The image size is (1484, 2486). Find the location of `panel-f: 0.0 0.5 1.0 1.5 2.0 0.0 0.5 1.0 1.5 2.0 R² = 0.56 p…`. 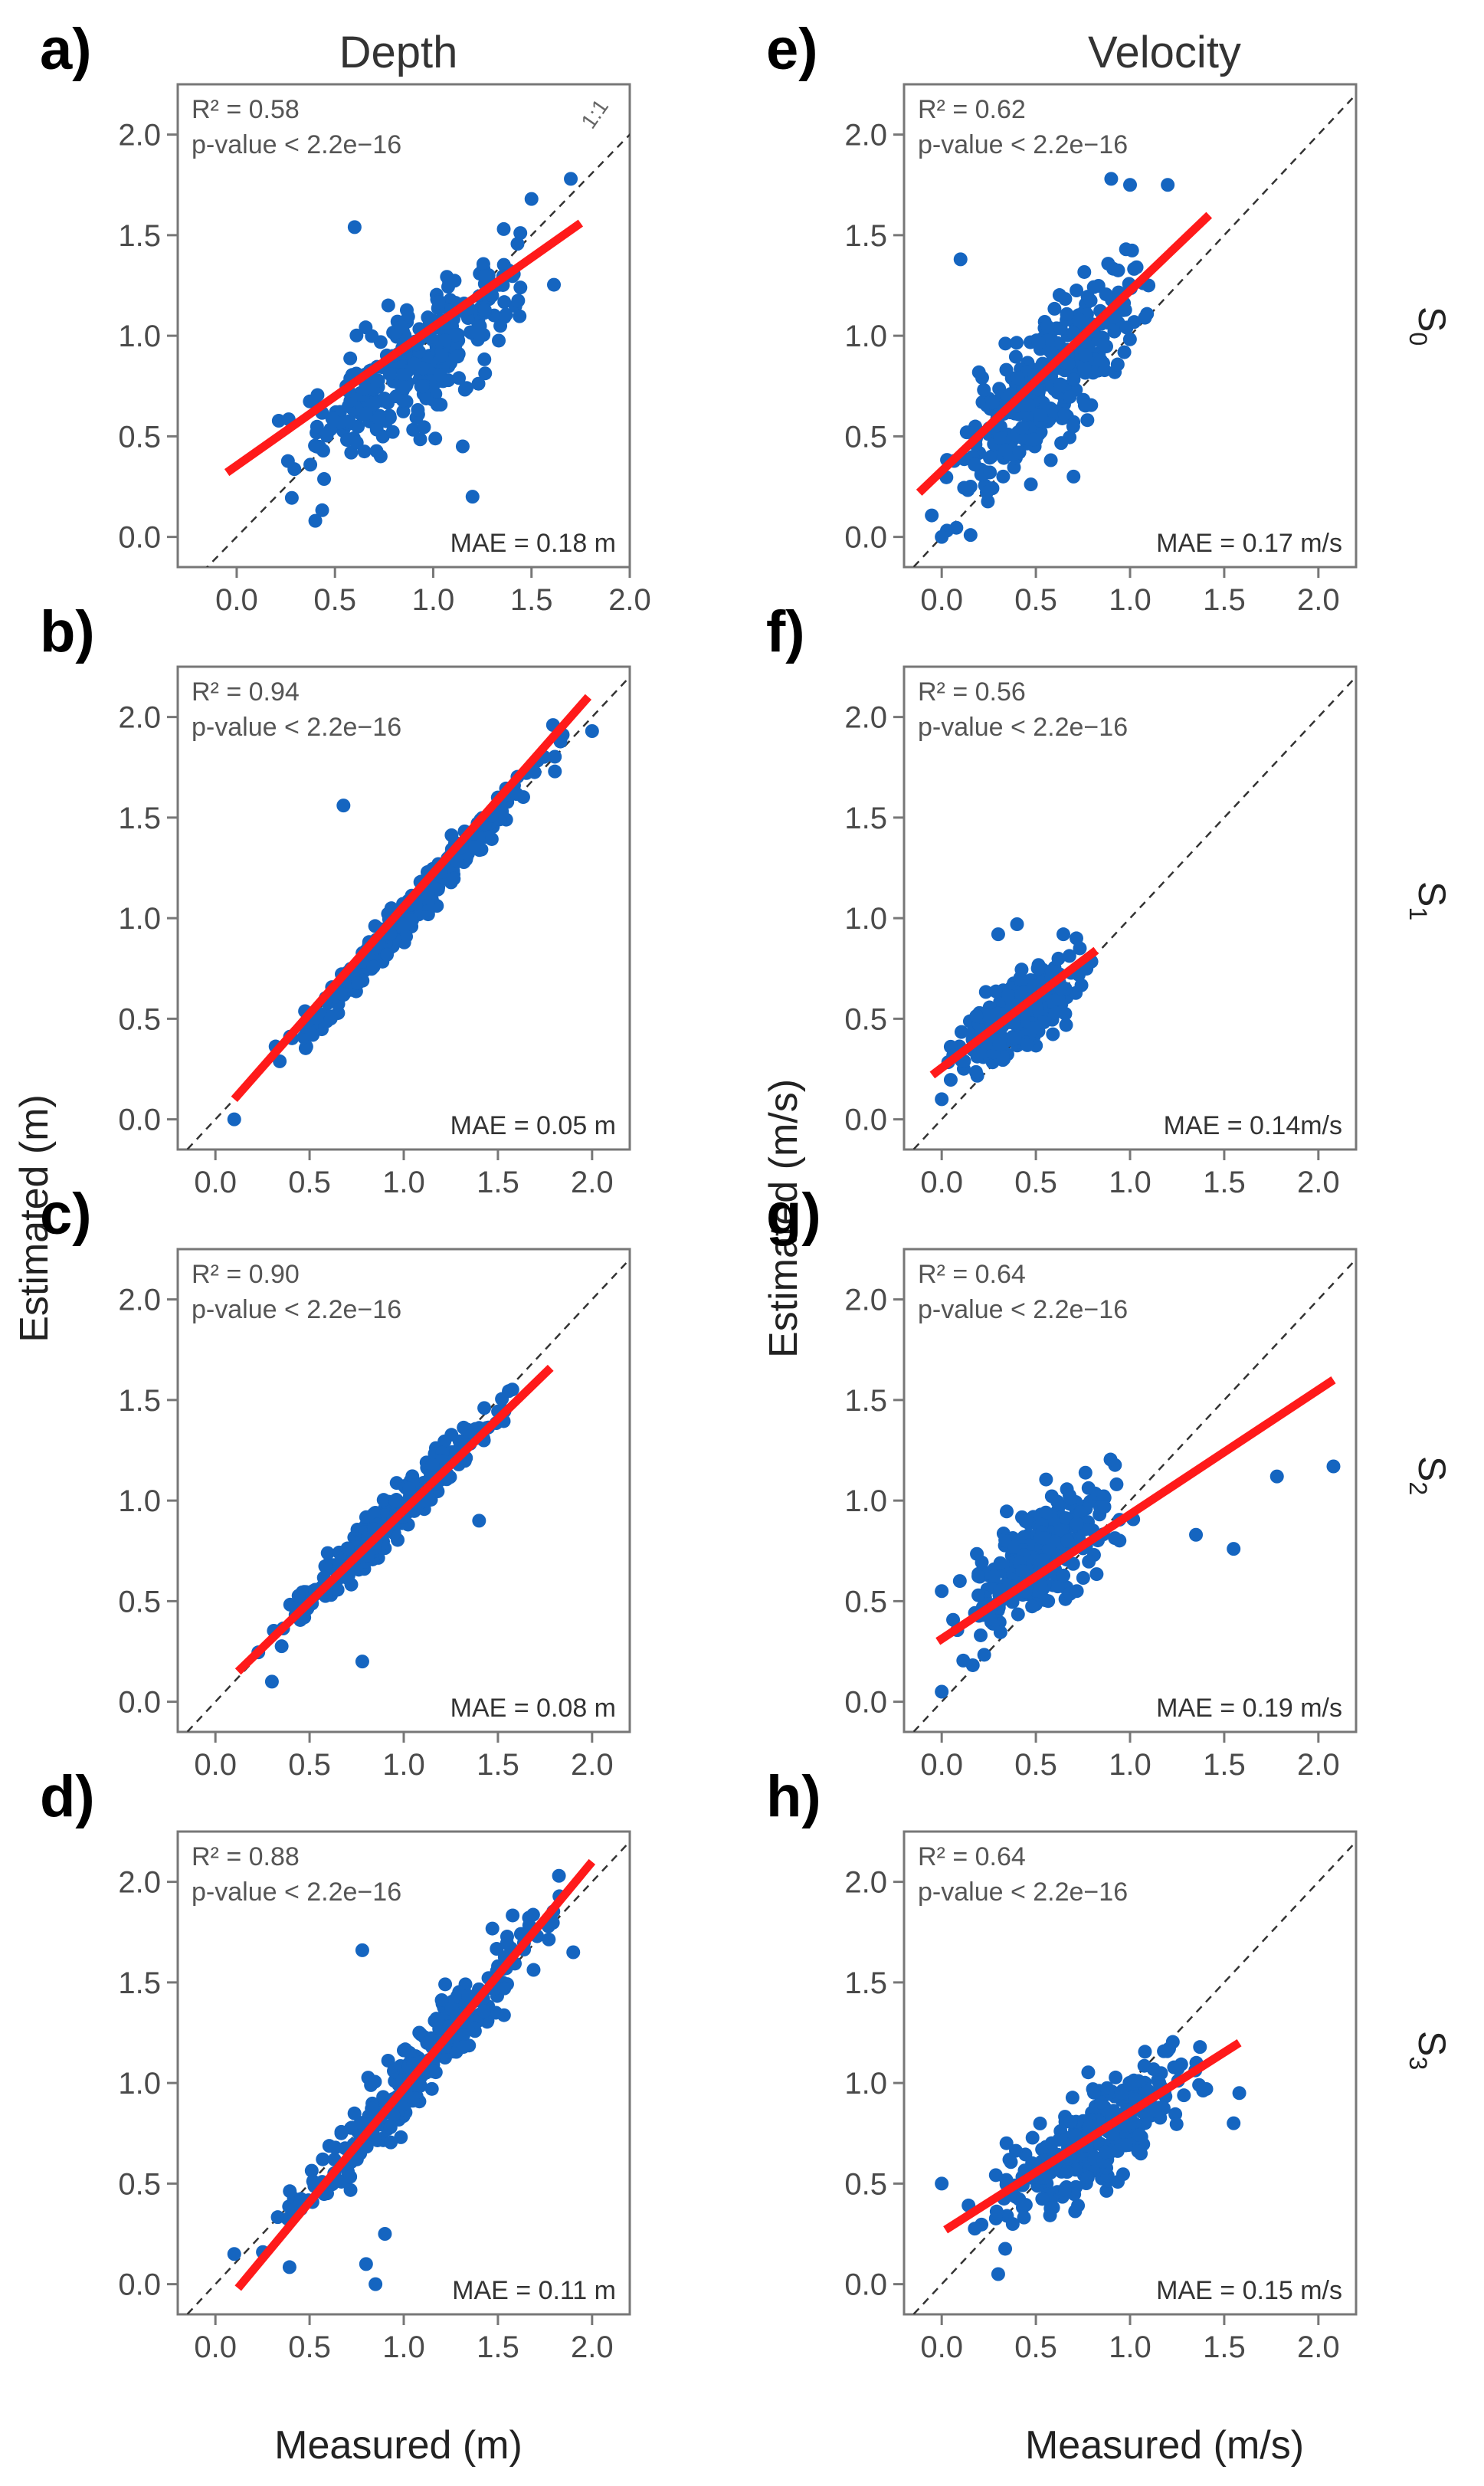

panel-f: 0.0 0.5 1.0 1.5 2.0 0.0 0.5 1.0 1.5 2.0 R² = 0.56 p… is located at coordinates (1062, 899).